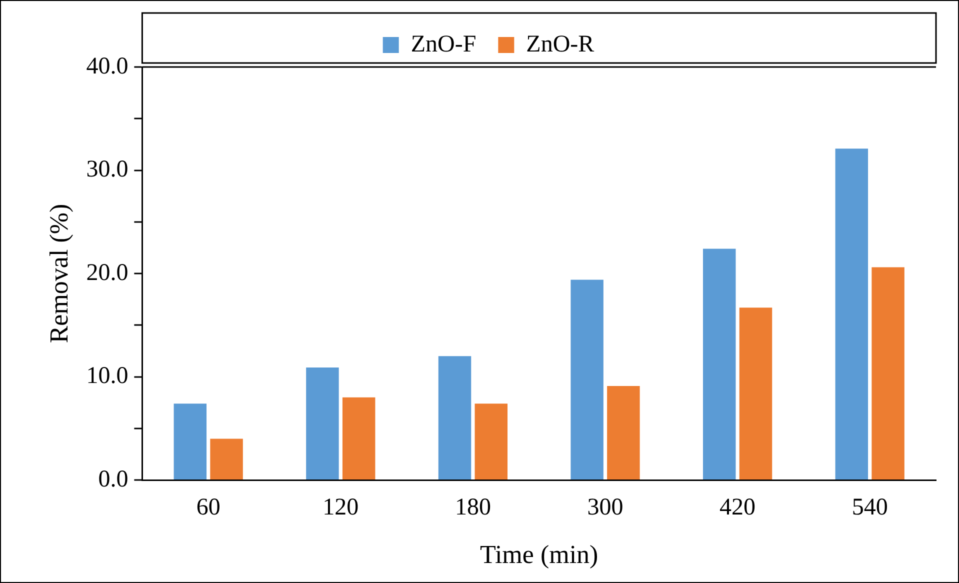 The image size is (959, 583). What do you see at coordinates (107, 66) in the screenshot?
I see `y-tick-label: 40.0` at bounding box center [107, 66].